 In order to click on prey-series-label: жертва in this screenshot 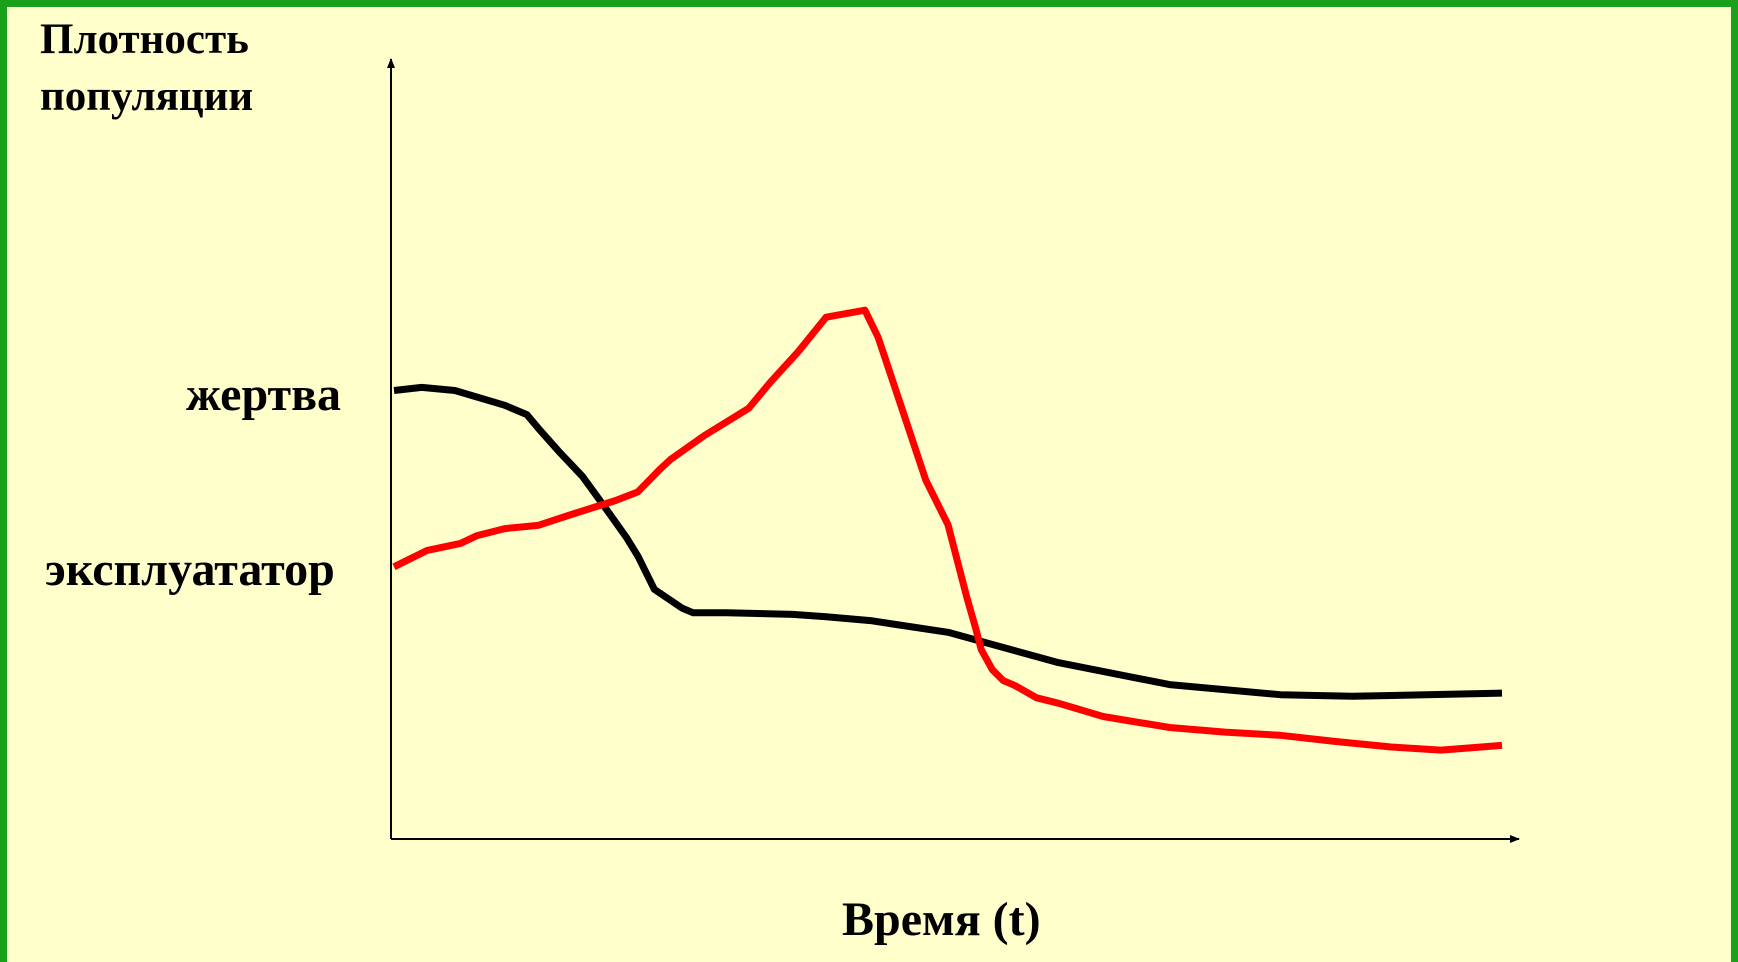, I will do `click(264, 394)`.